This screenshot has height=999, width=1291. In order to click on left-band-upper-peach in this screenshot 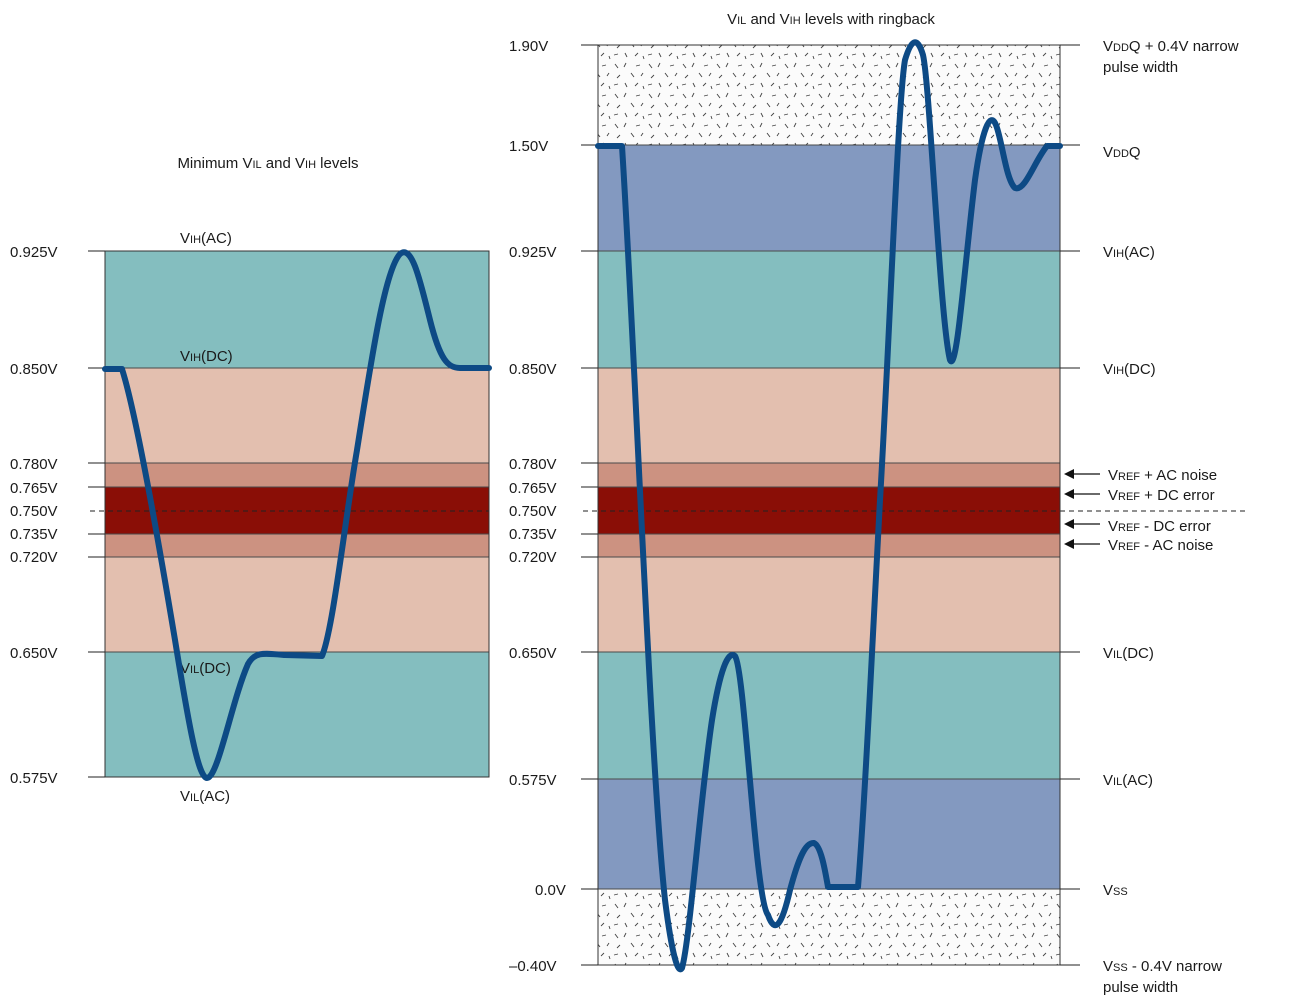, I will do `click(297, 415)`.